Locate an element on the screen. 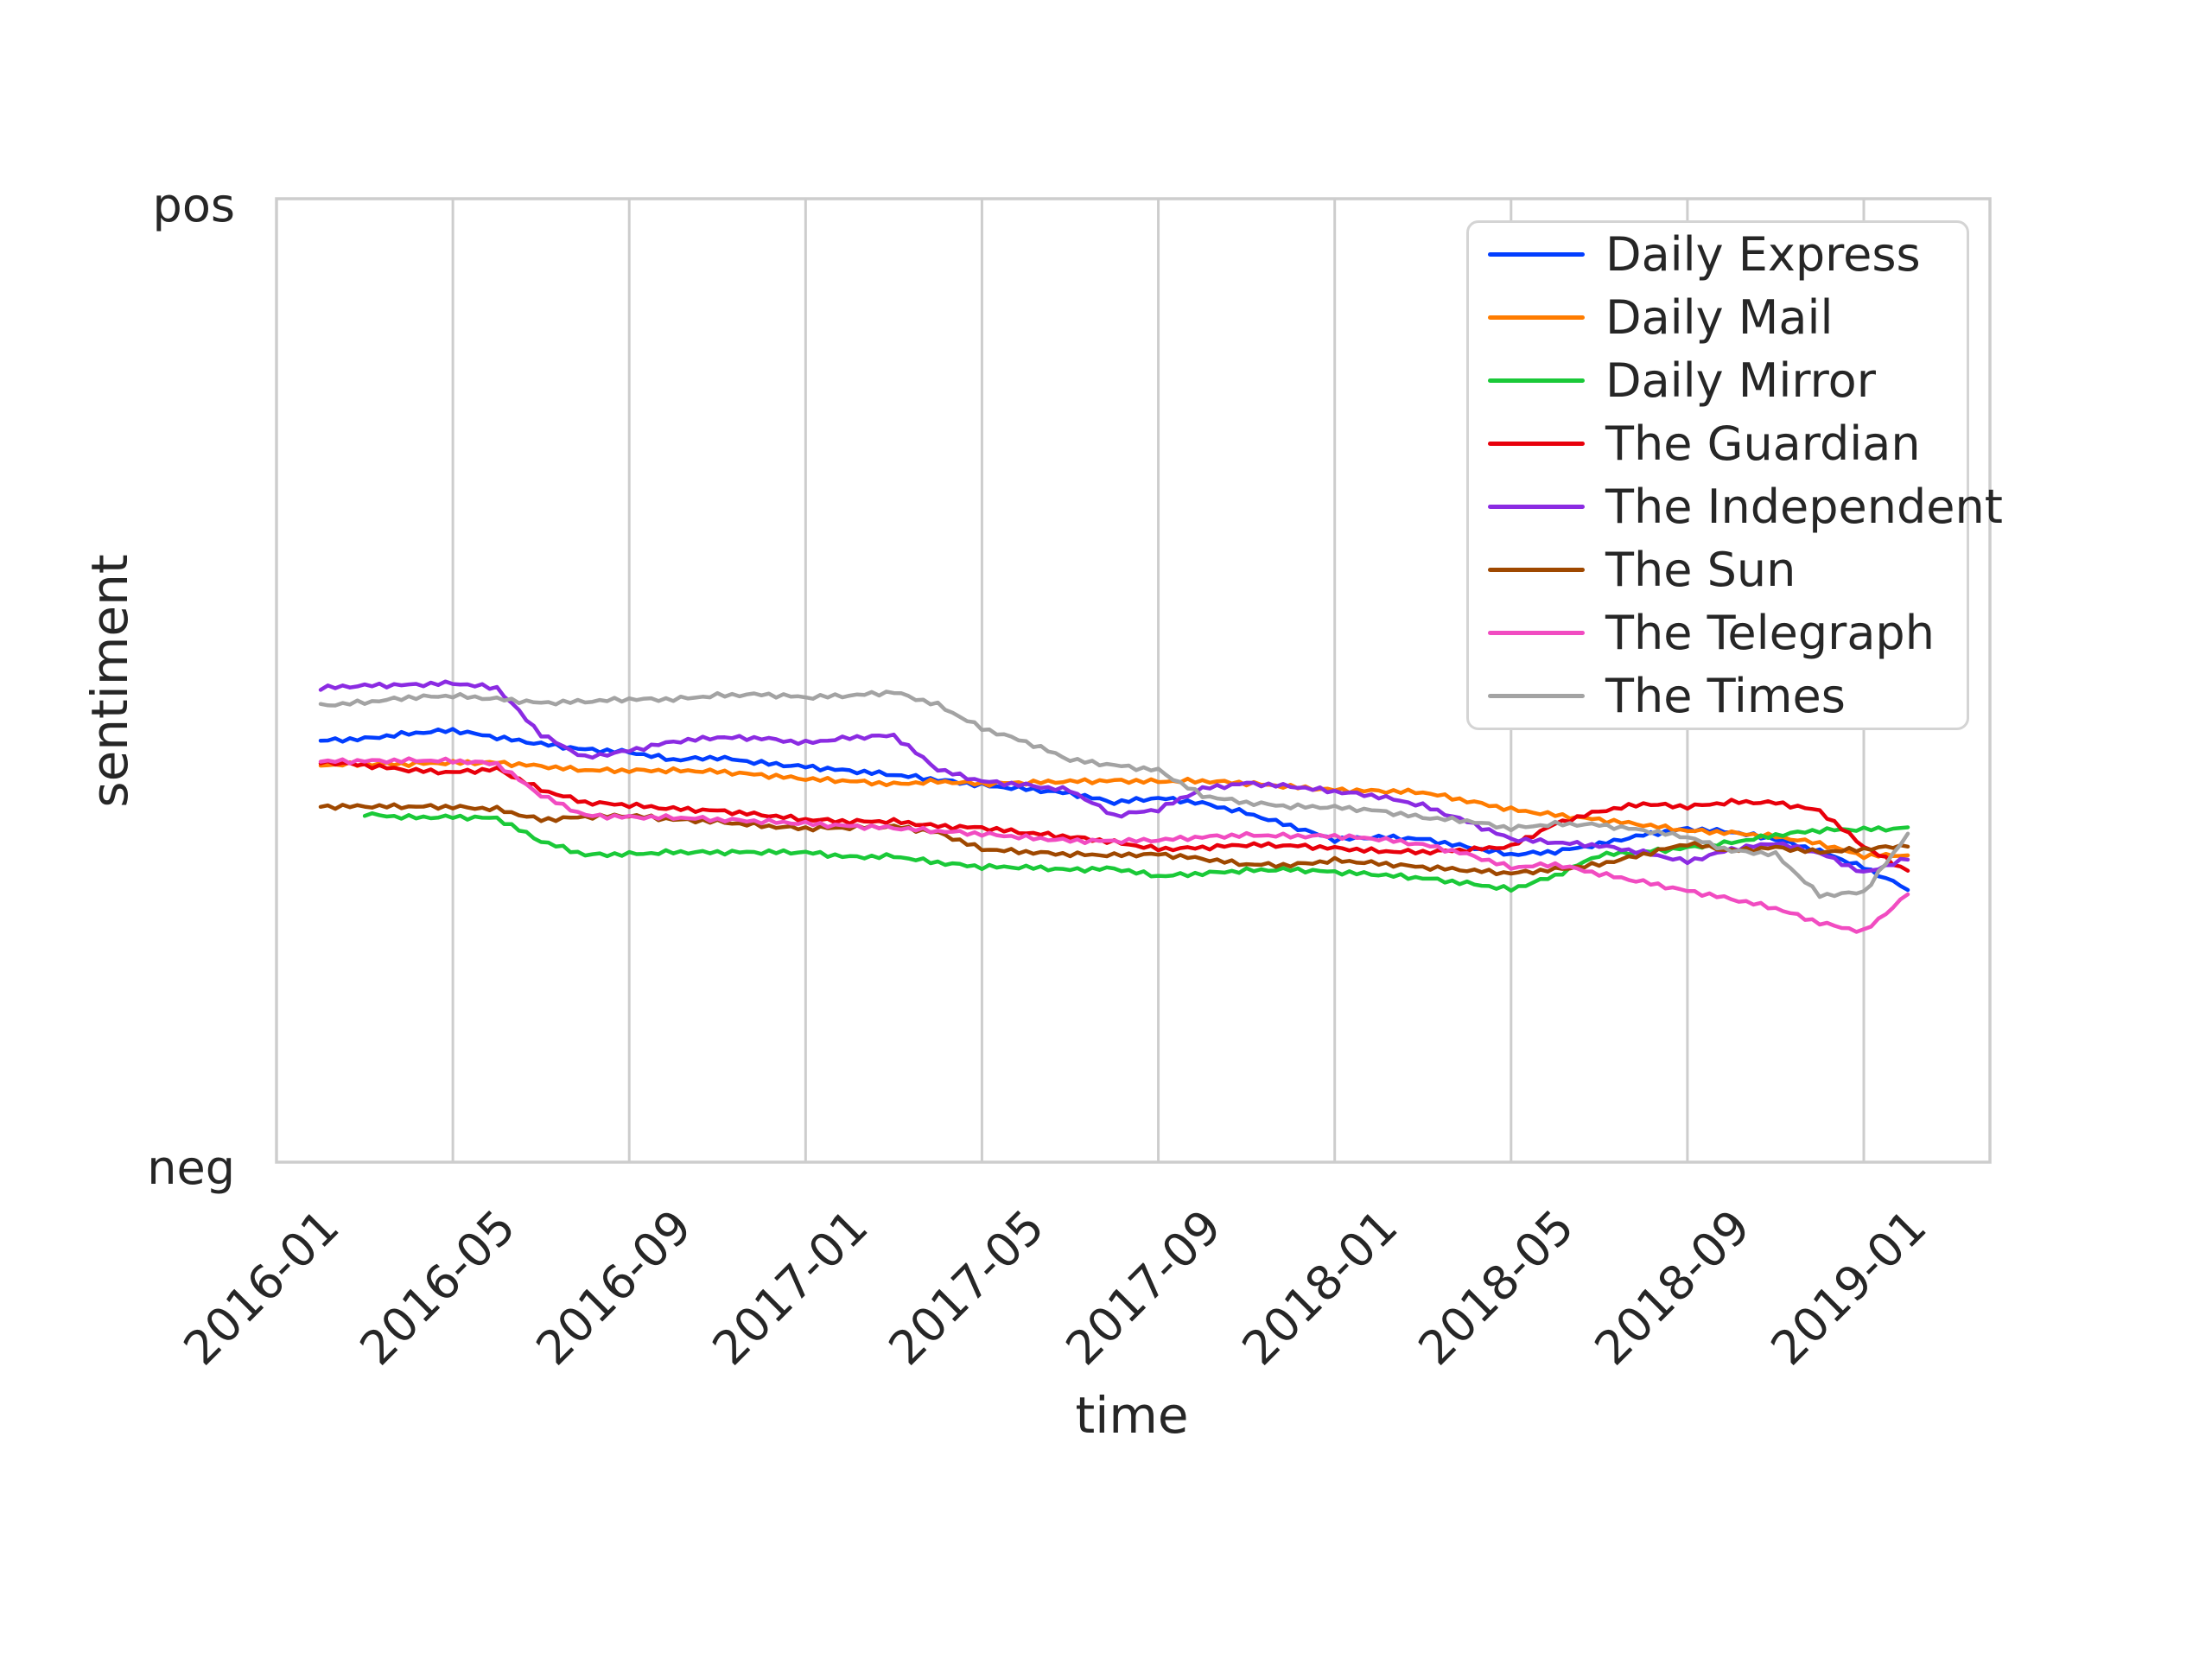 The width and height of the screenshot is (2212, 1659). legend-item: The Guardian is located at coordinates (1718, 444).